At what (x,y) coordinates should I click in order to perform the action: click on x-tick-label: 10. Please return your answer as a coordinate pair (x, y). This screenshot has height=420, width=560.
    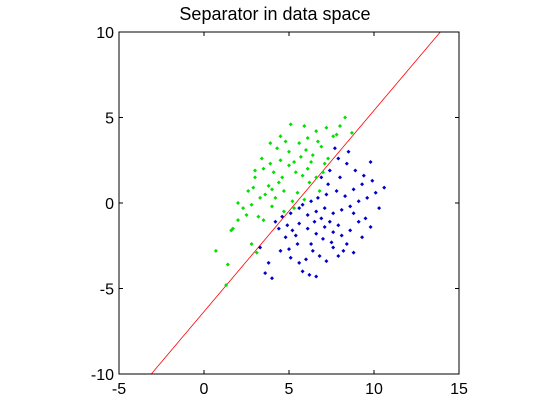
    Looking at the image, I should click on (374, 389).